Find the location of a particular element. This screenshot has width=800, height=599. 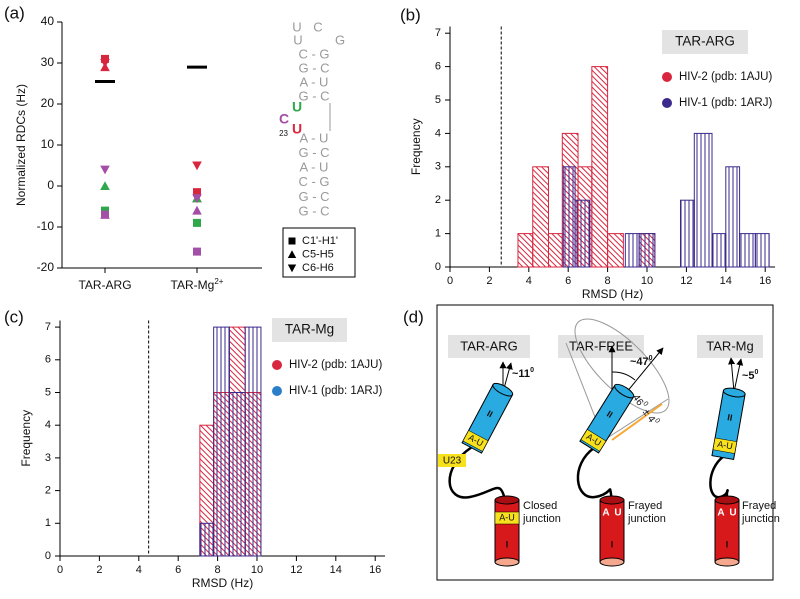

y-tick-label: -10 is located at coordinates (46, 226).